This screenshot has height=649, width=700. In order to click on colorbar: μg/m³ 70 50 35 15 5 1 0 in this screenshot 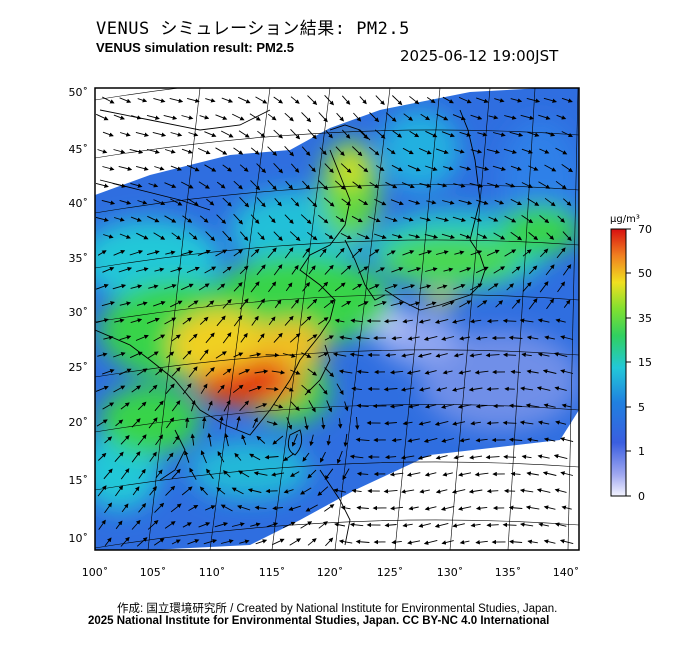, I will do `click(631, 358)`.